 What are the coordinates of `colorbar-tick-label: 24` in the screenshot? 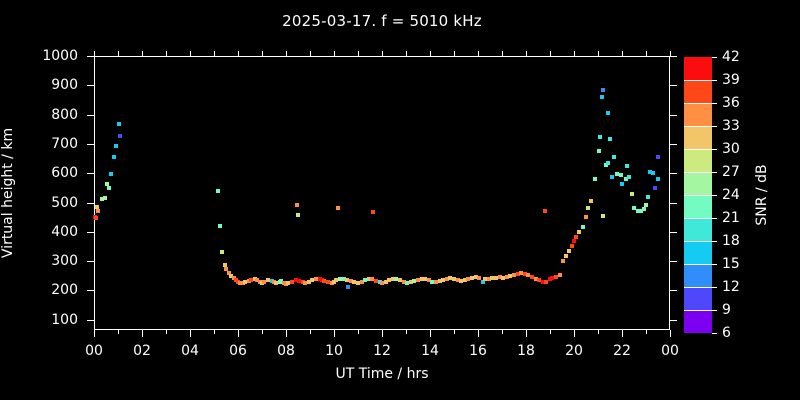 It's located at (731, 195).